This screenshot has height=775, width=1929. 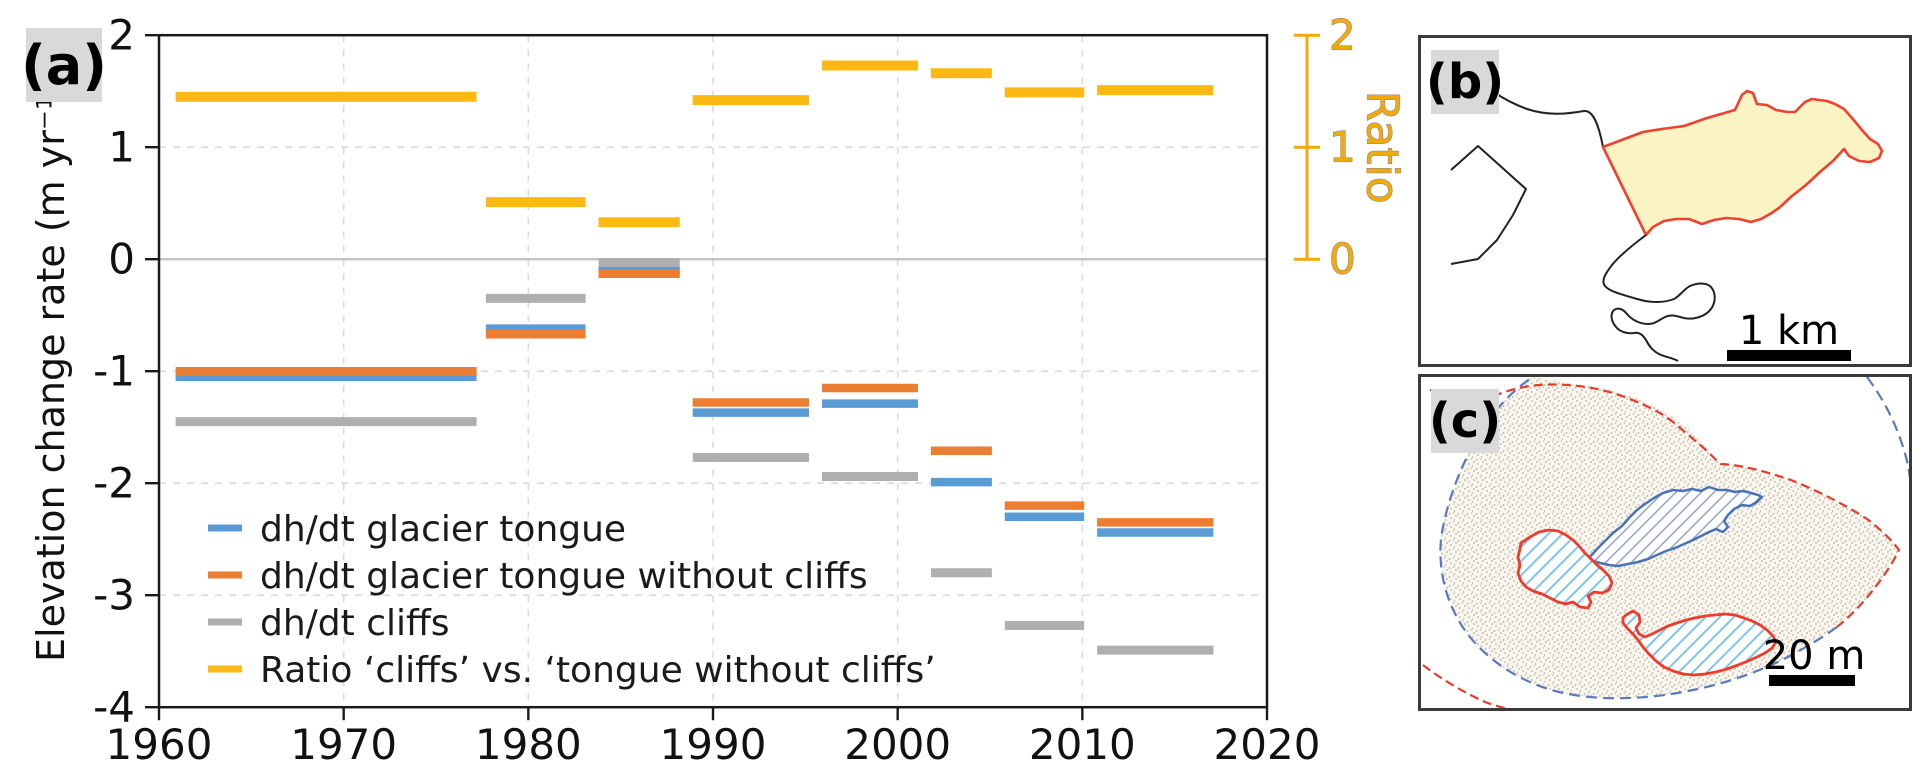 What do you see at coordinates (1465, 421) in the screenshot?
I see `panel-c-label: (c)` at bounding box center [1465, 421].